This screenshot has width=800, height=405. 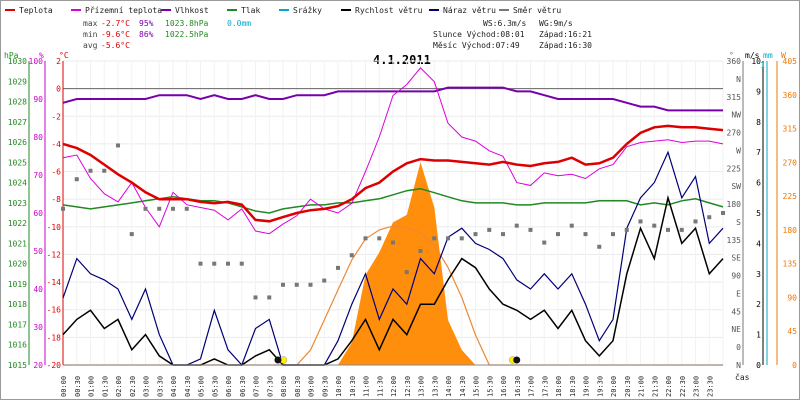 I want to click on legend-label-2: Vlhkost, so click(x=192, y=10).